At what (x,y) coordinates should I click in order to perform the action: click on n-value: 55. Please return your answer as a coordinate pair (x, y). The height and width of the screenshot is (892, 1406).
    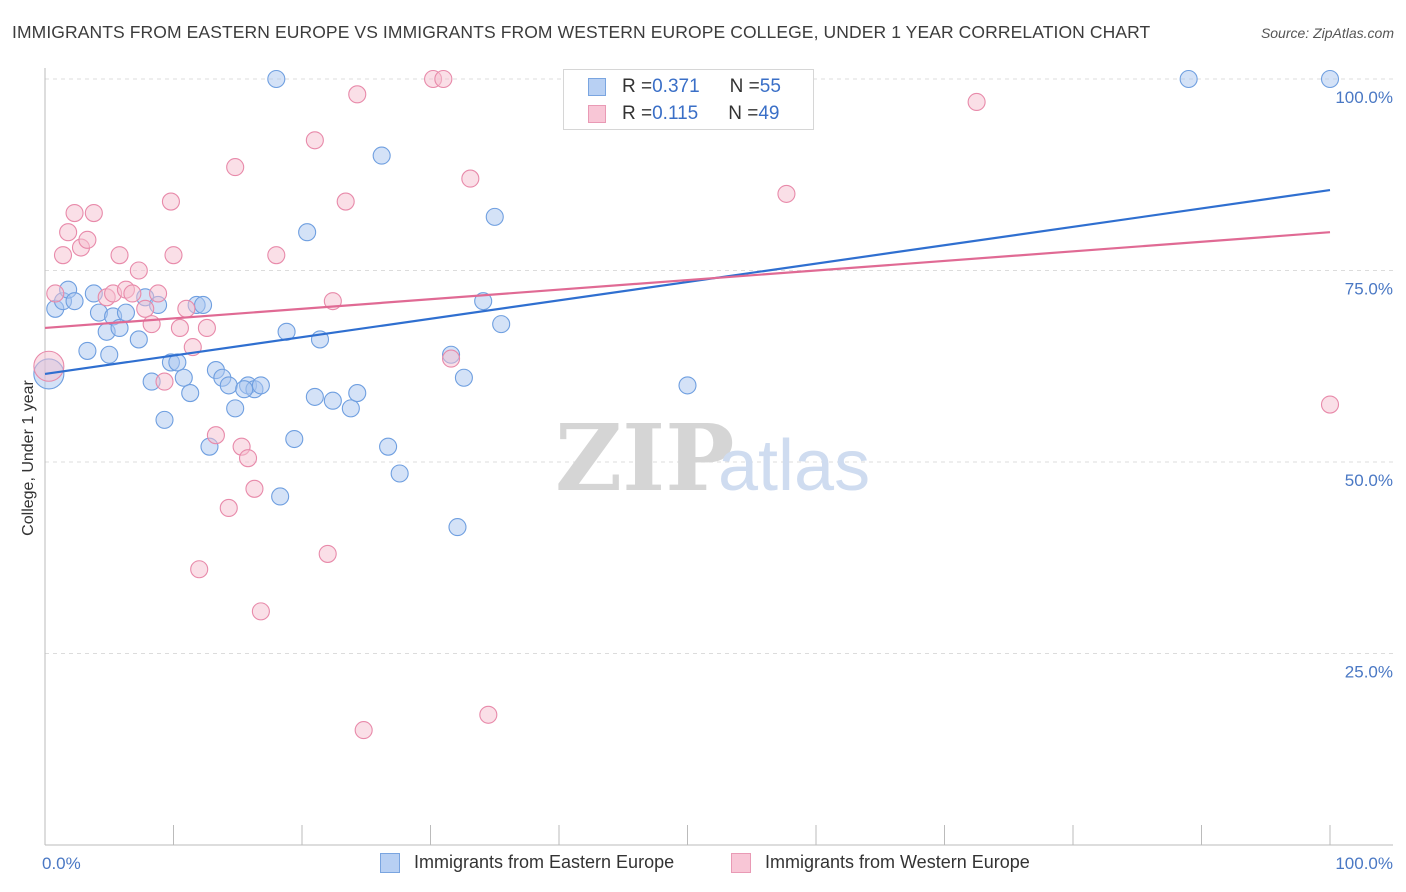
    Looking at the image, I should click on (770, 86).